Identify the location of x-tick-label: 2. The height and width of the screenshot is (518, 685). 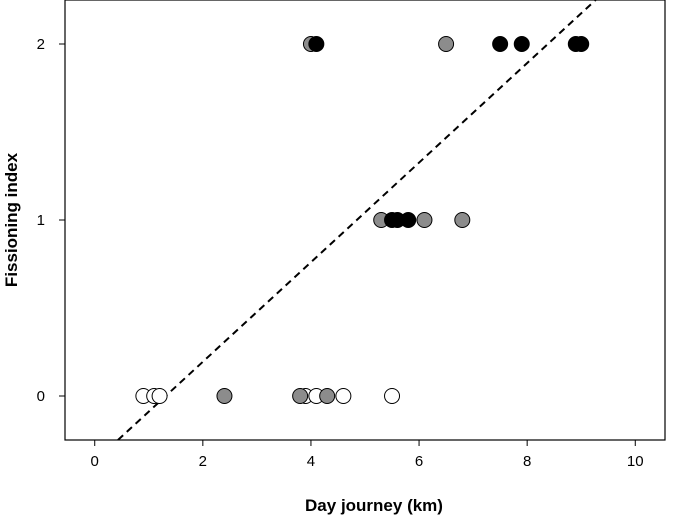
(203, 461).